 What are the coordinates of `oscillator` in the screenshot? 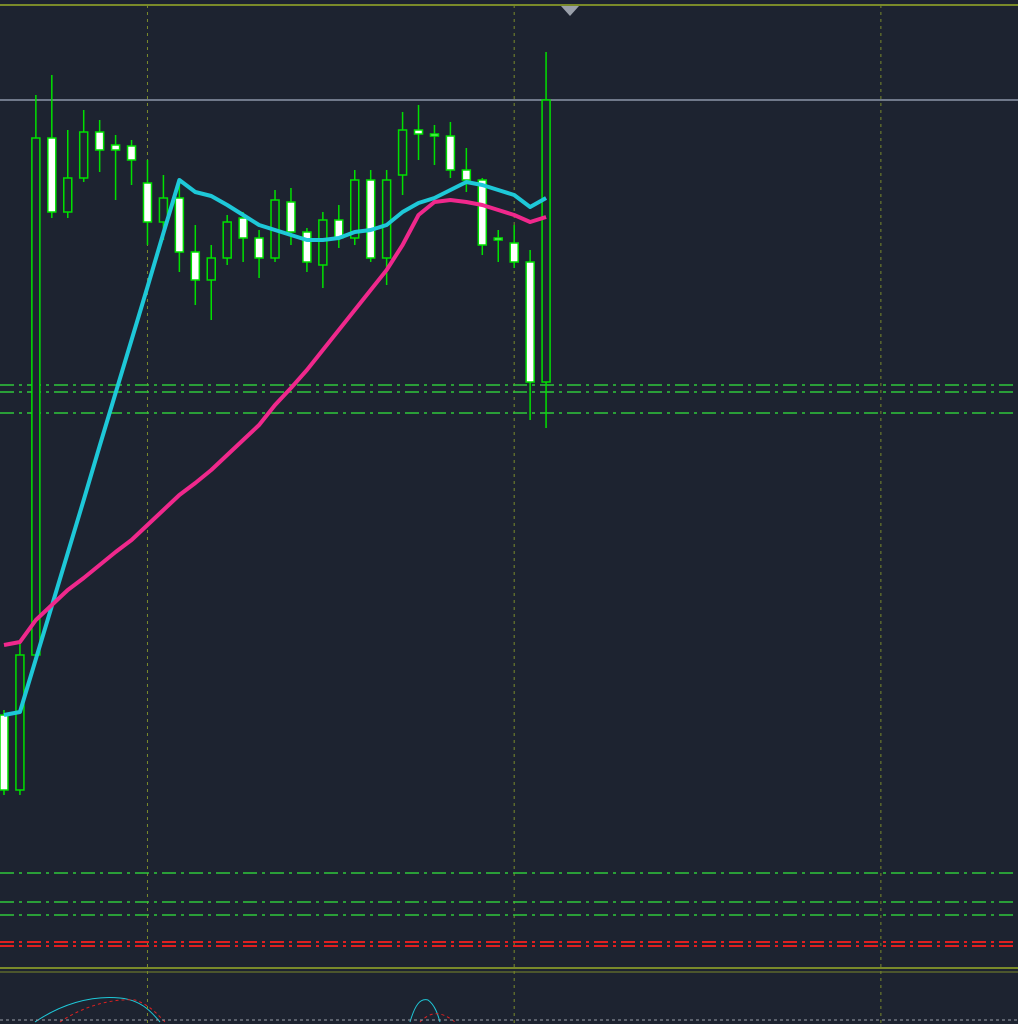 It's located at (237, 1009).